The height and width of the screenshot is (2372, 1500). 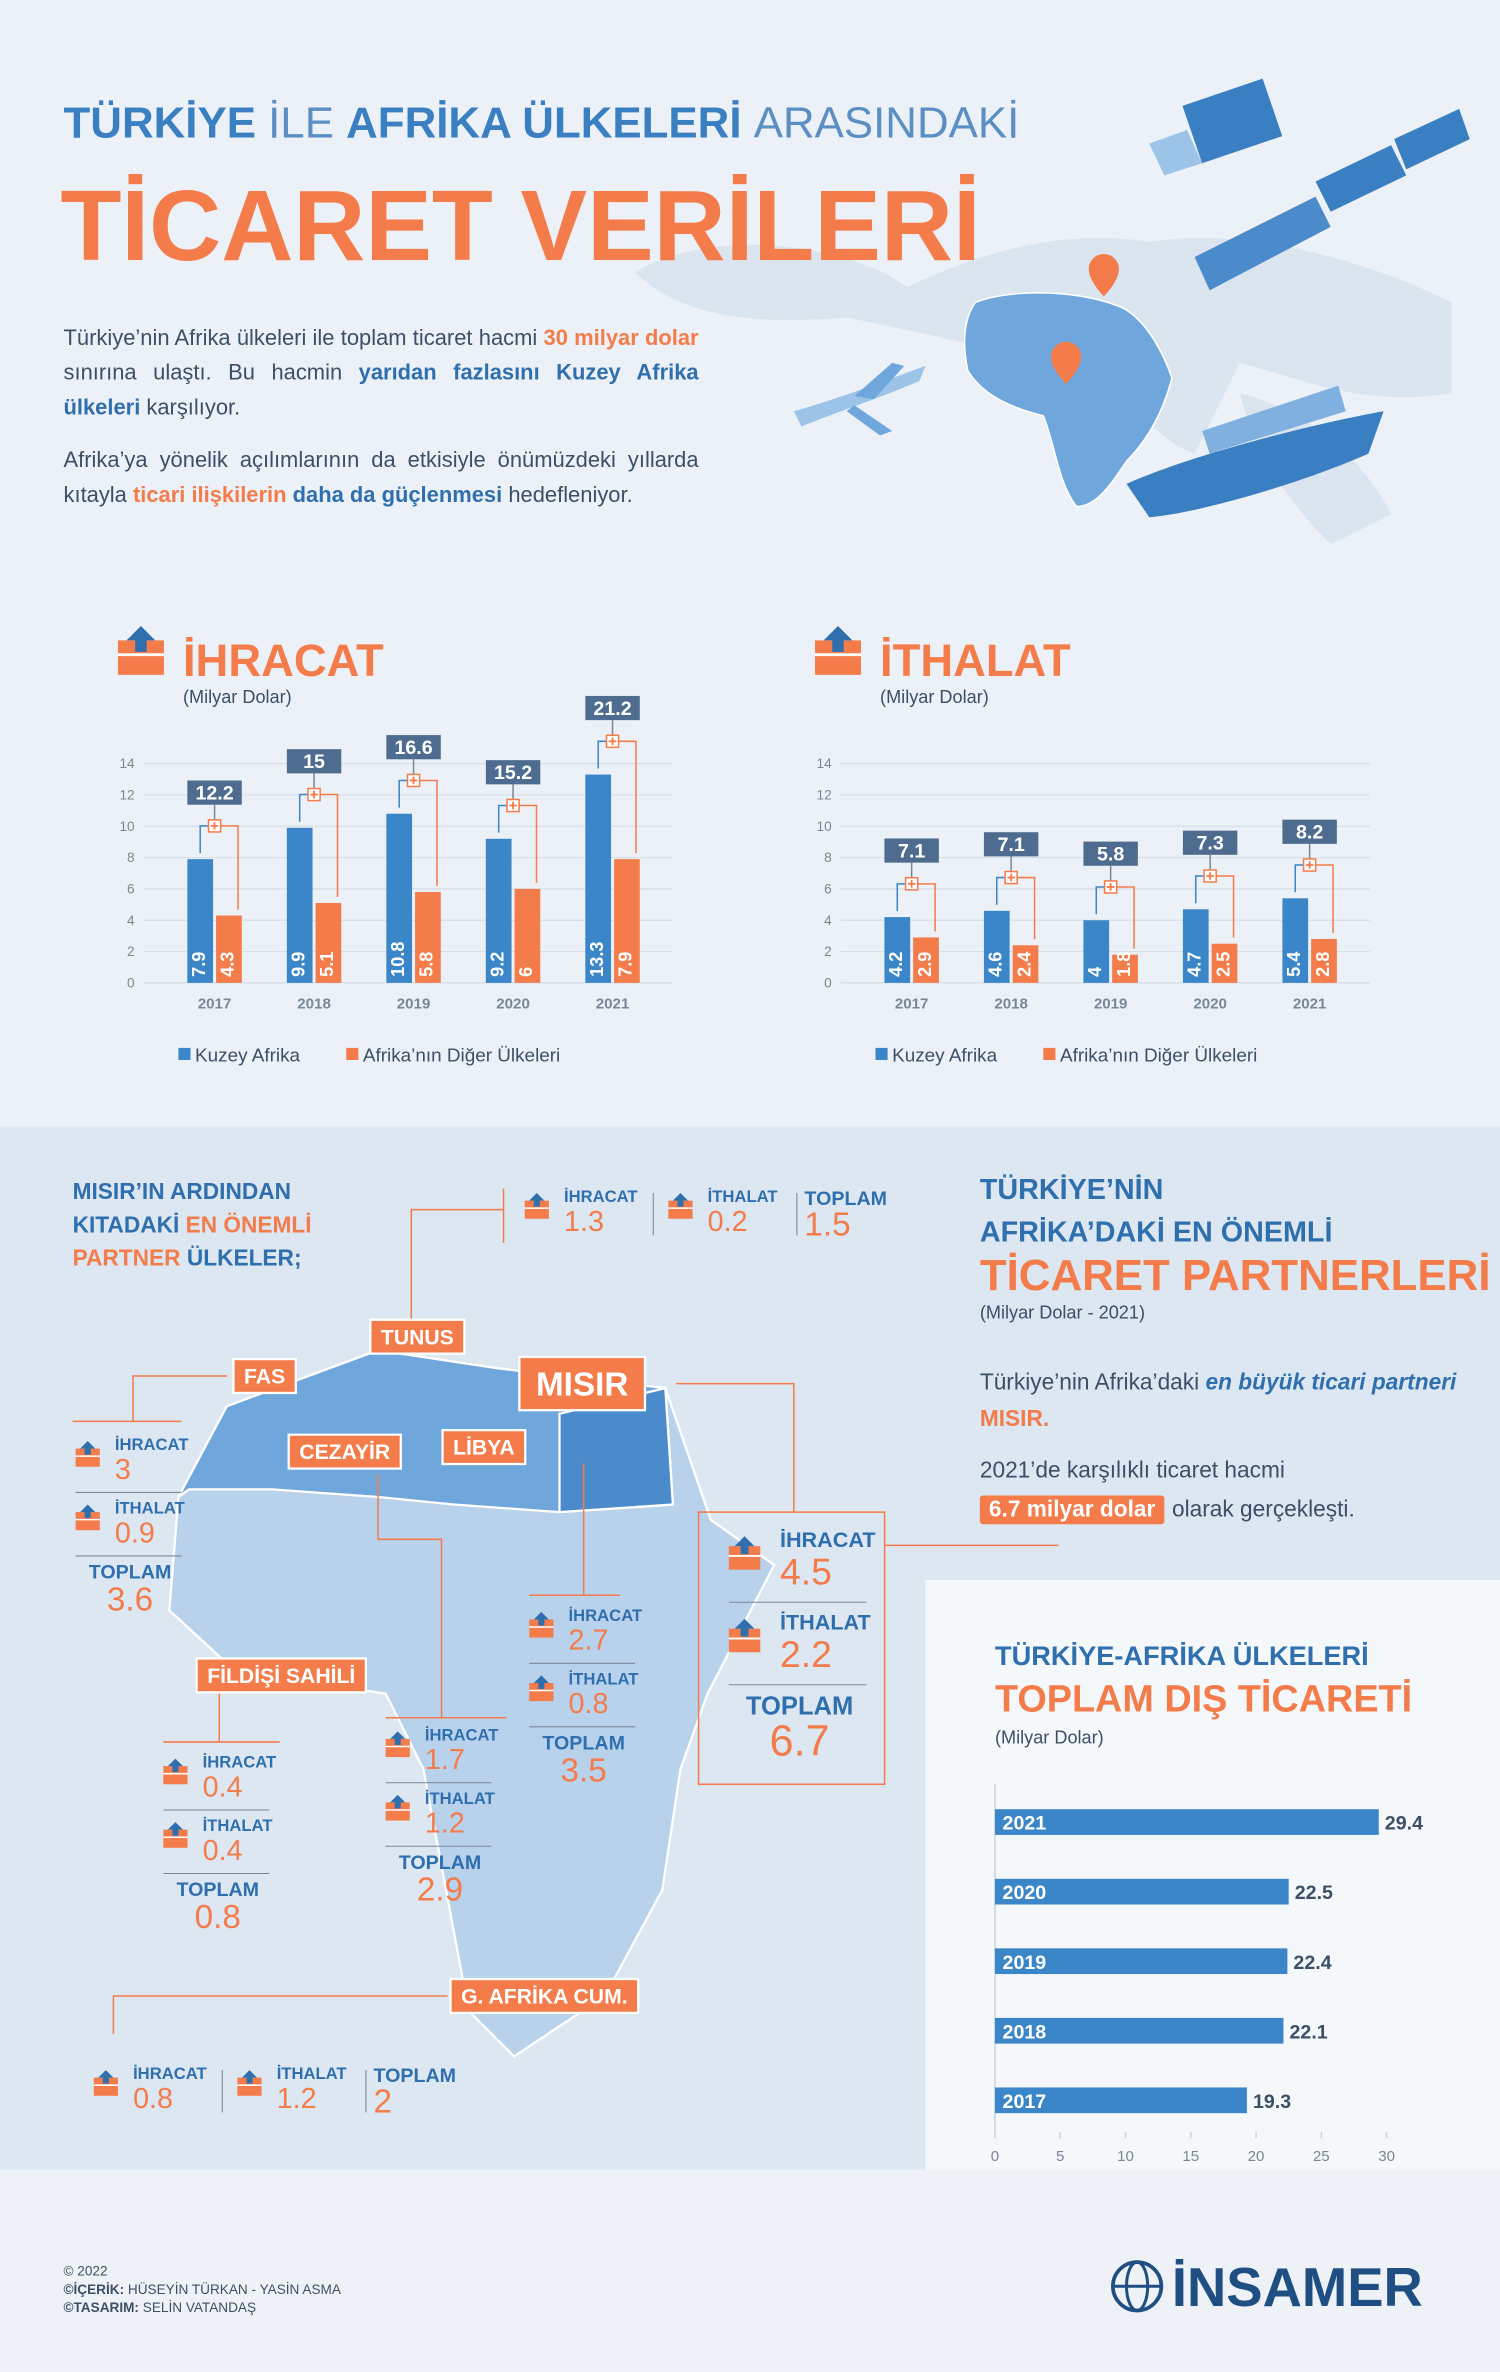 I want to click on egypt-frame, so click(x=791, y=1648).